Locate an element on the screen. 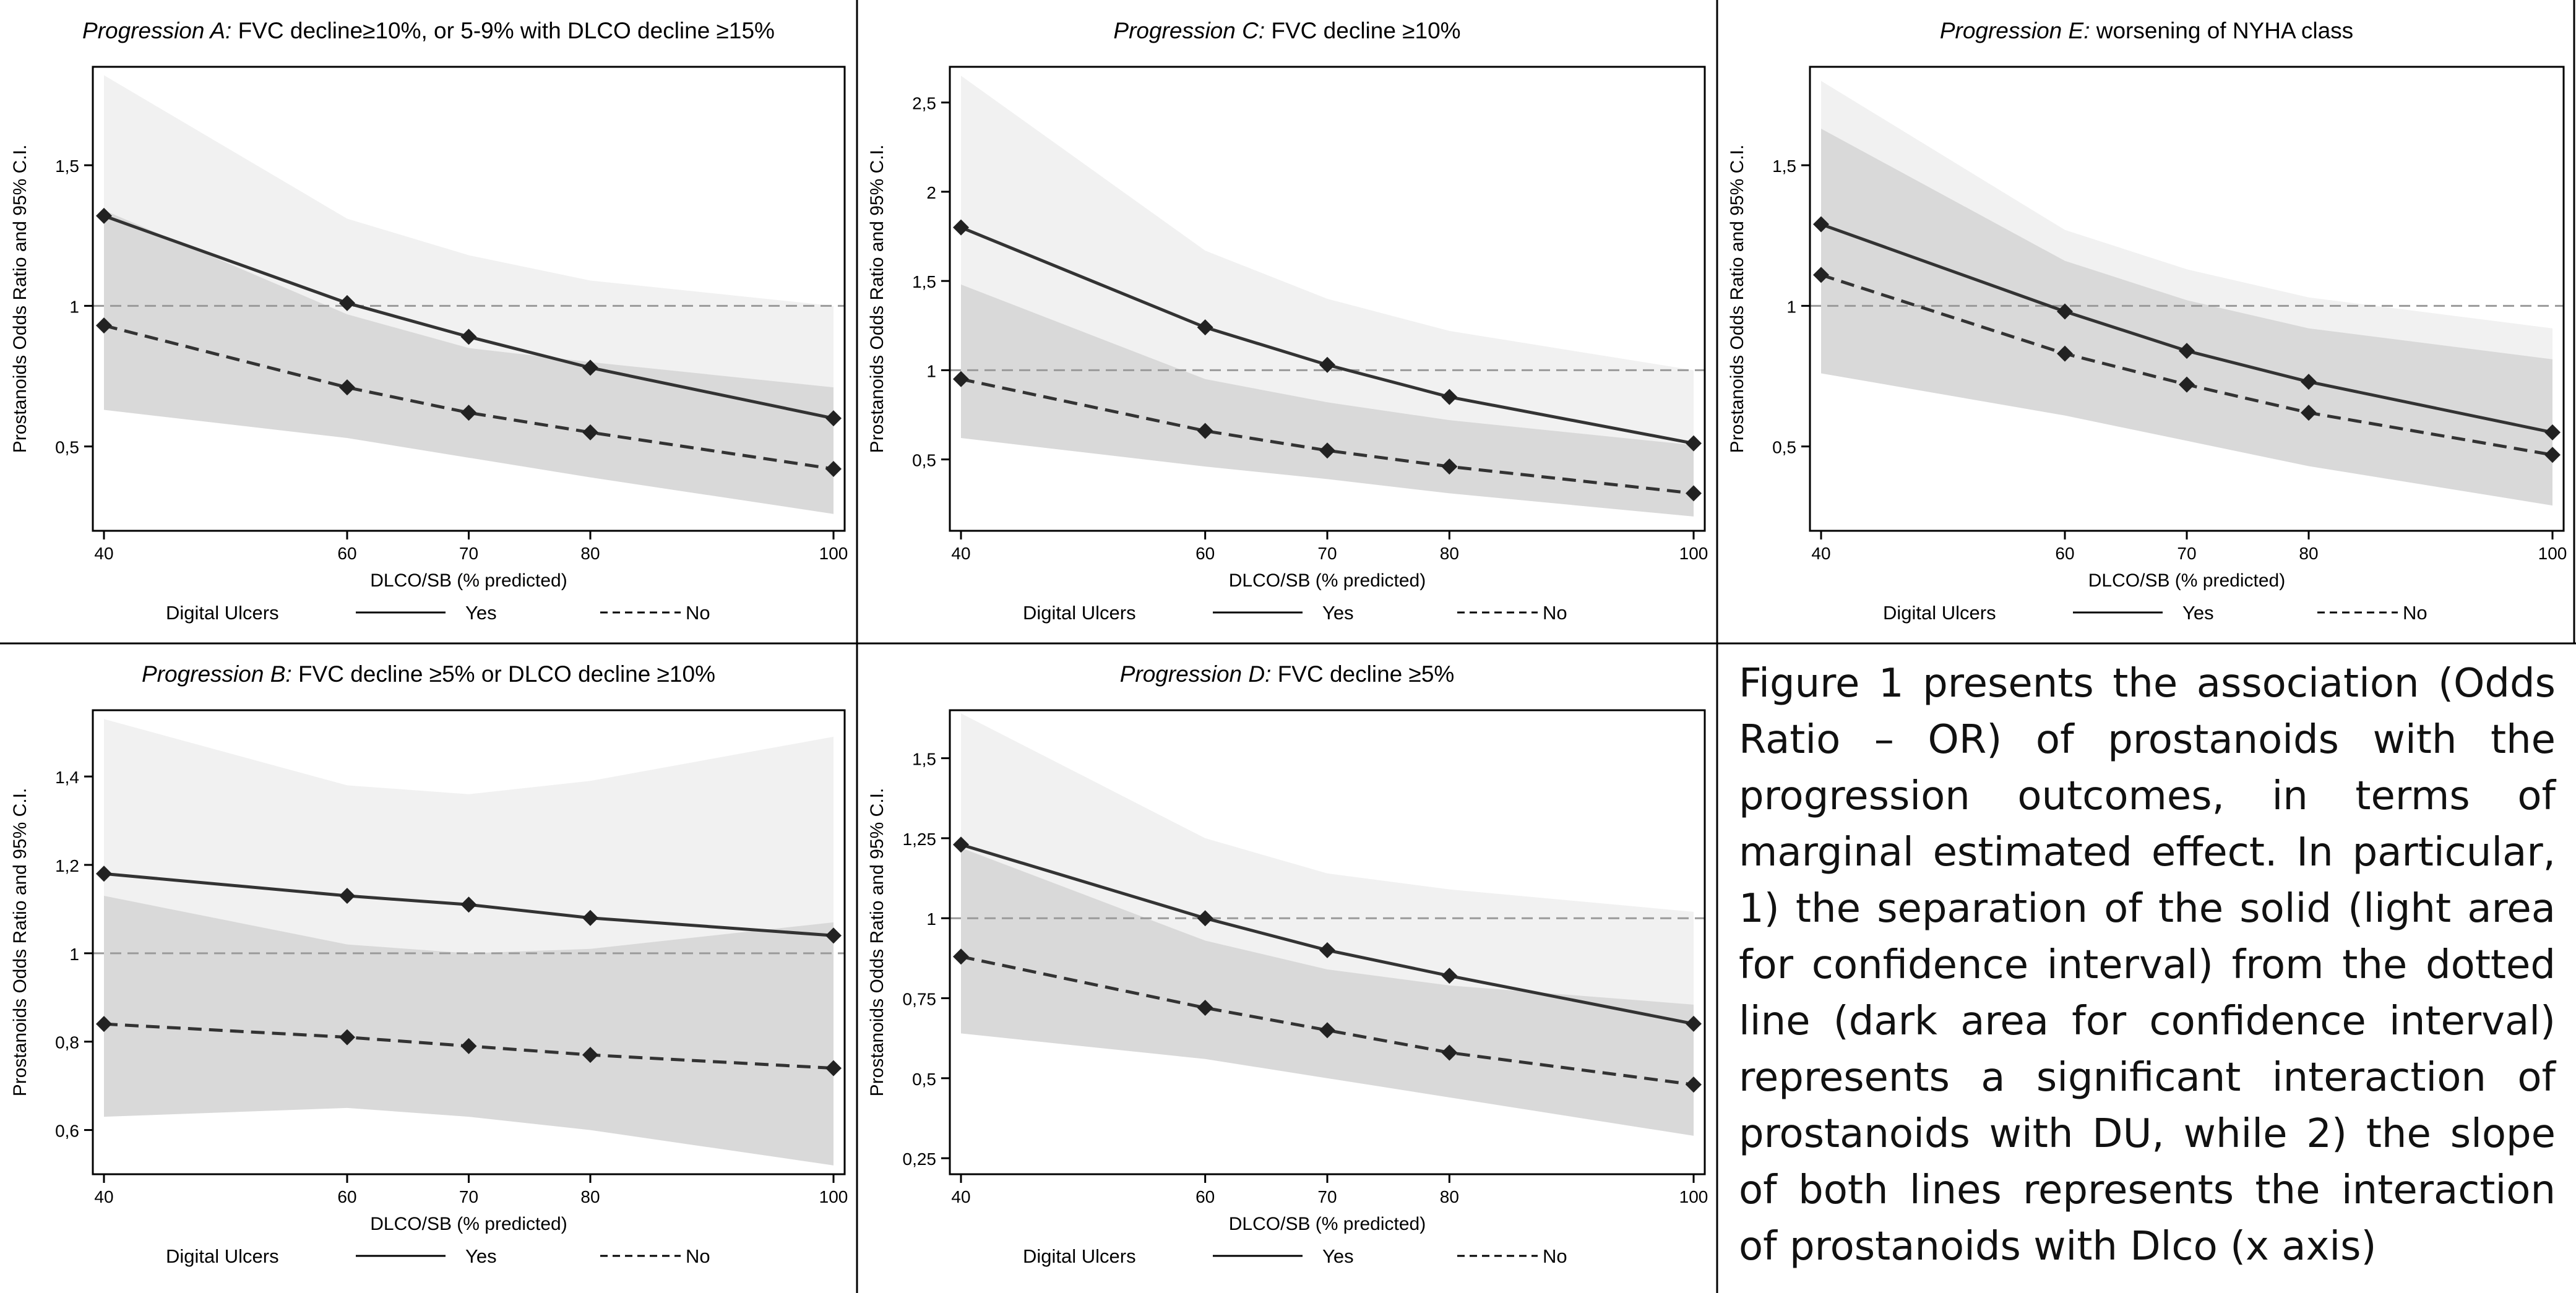 The image size is (2576, 1293). chart-title: Progression E: worsening of NYHA class is located at coordinates (2146, 30).